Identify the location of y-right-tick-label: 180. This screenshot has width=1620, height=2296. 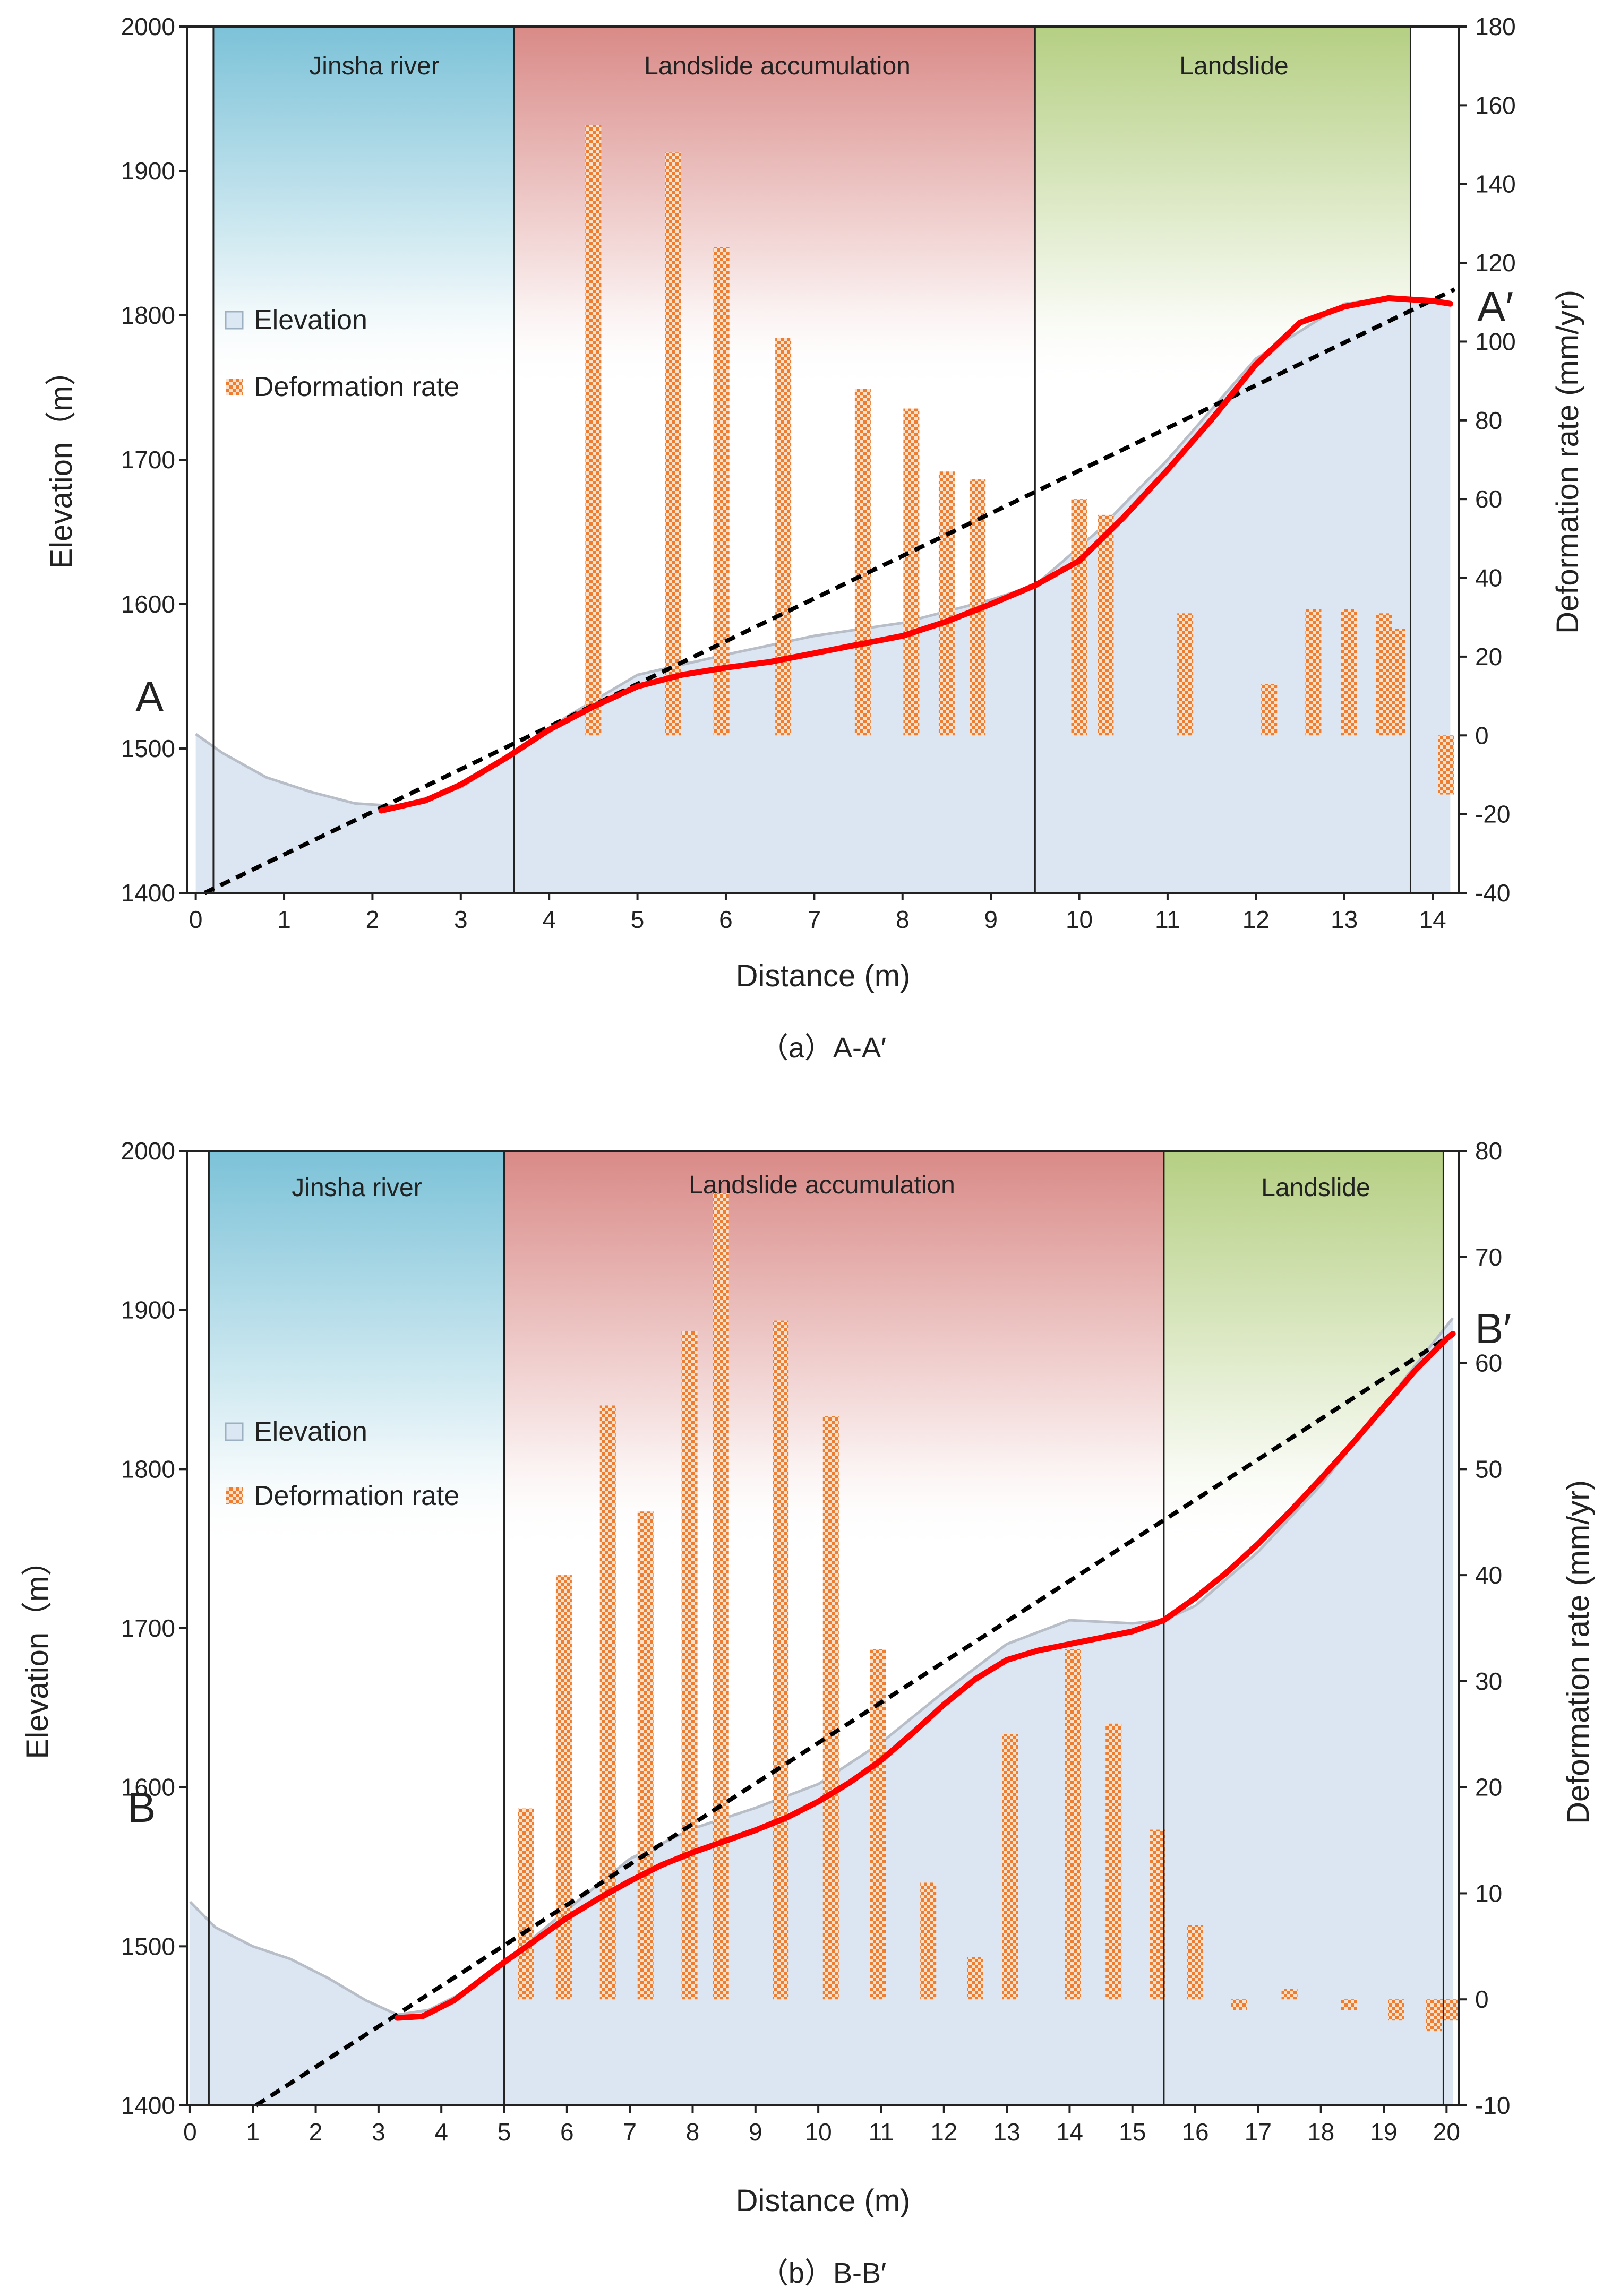
(1496, 26).